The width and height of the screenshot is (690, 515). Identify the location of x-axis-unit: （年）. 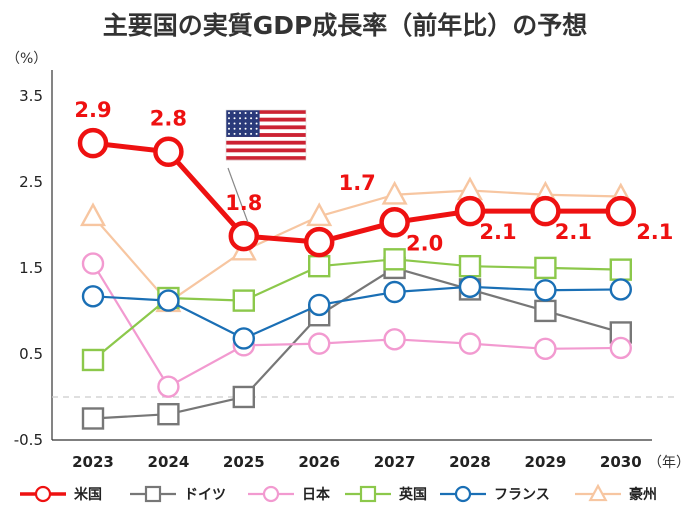
(669, 463).